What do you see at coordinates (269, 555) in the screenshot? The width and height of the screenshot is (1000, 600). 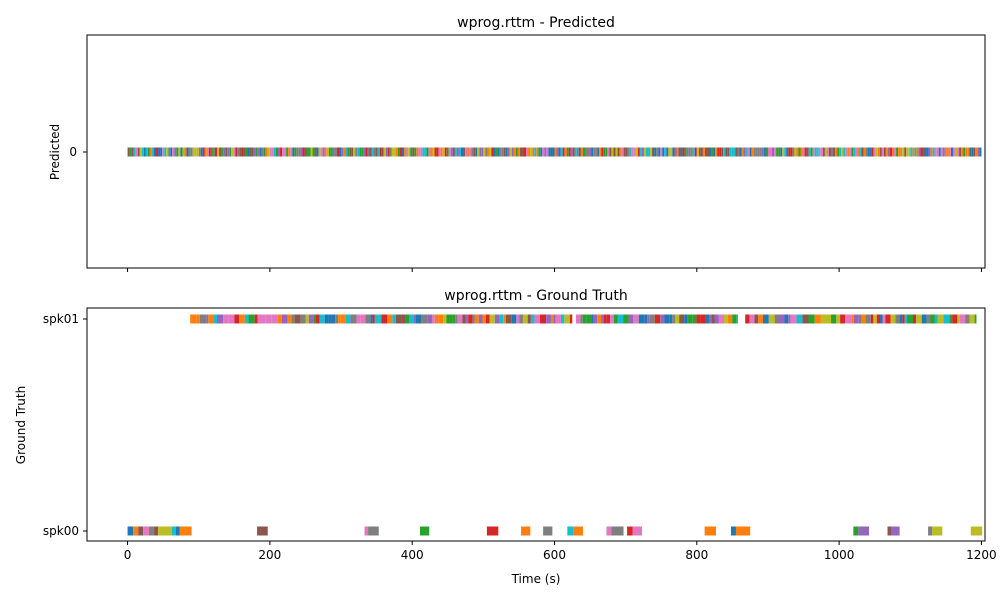 I see `x-tick-label: 200` at bounding box center [269, 555].